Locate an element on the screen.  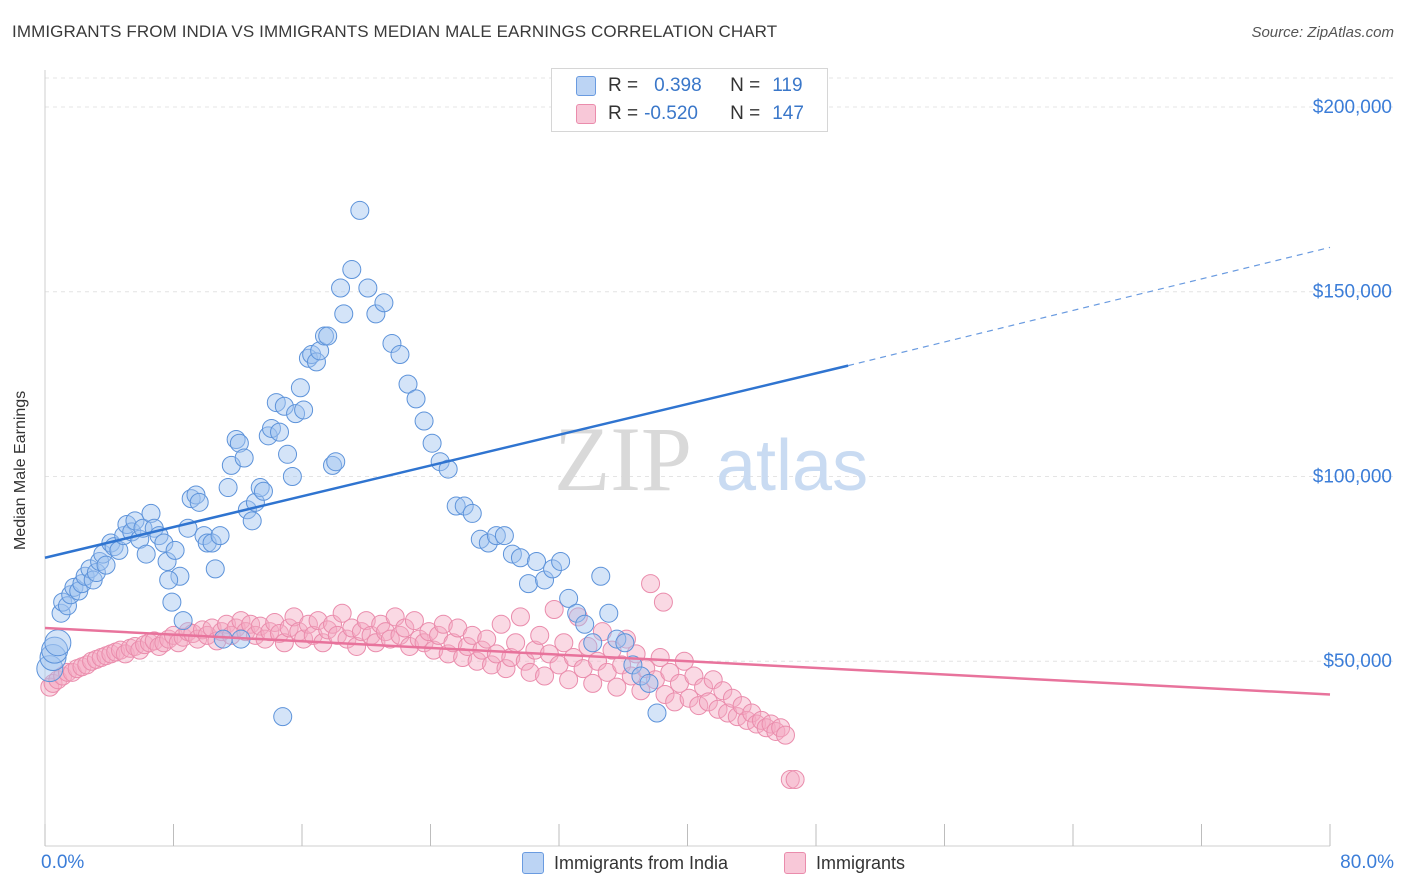
y-axis-label: Median Male Earnings is located at coordinates (20, 470).